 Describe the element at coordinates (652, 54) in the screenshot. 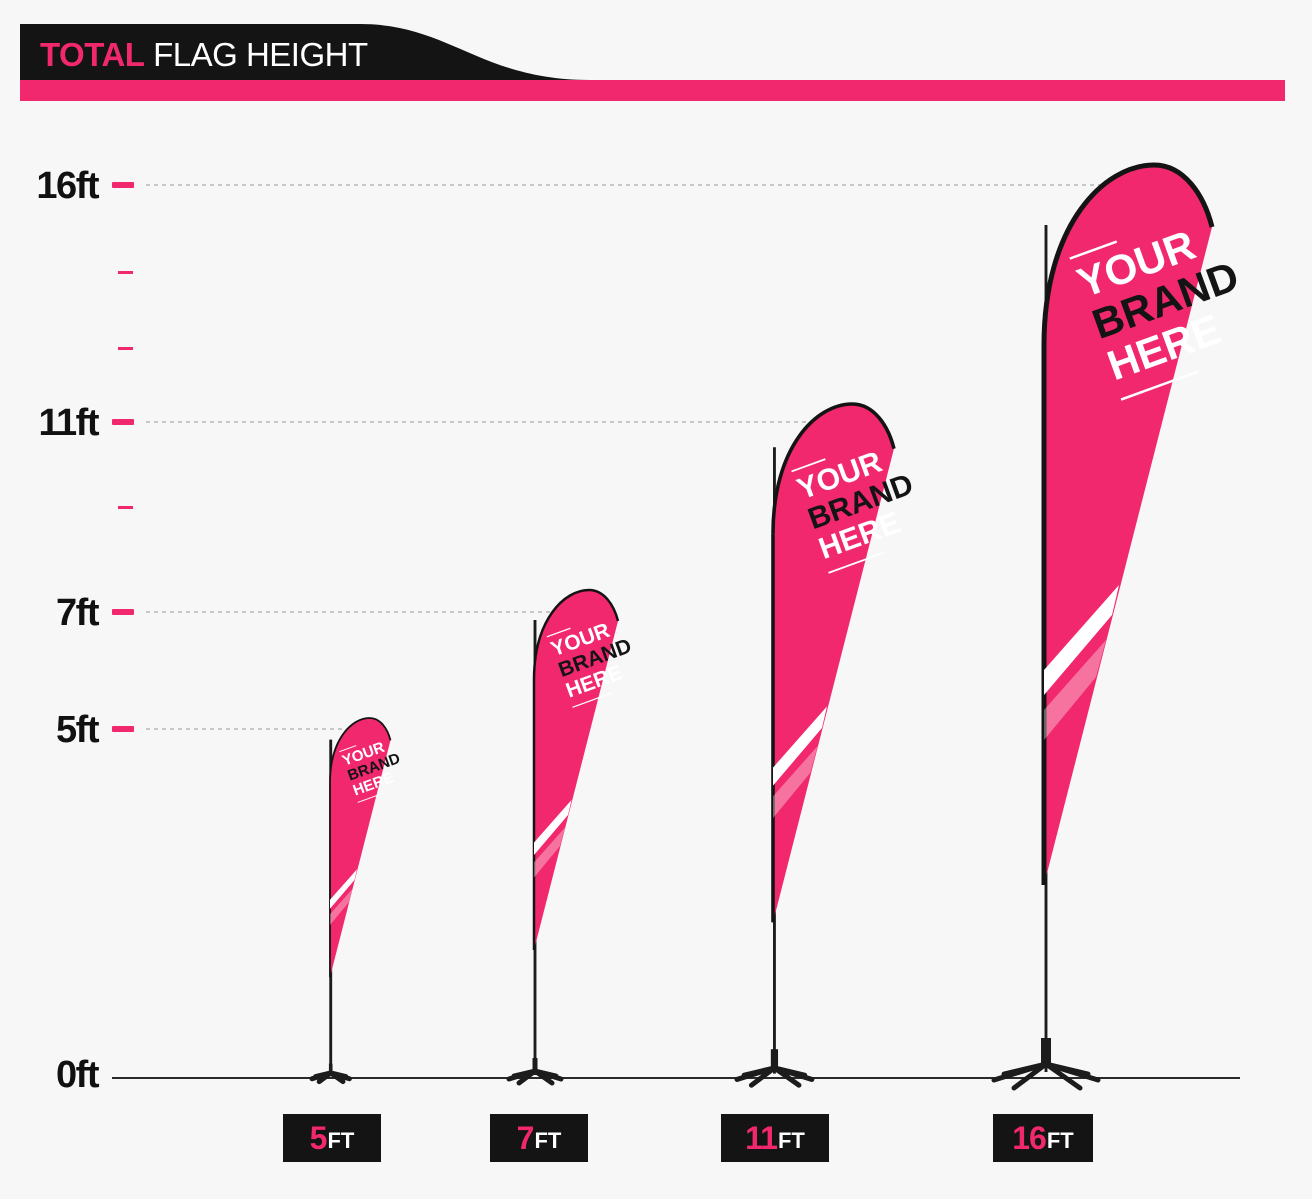

I see `header-banner` at that location.